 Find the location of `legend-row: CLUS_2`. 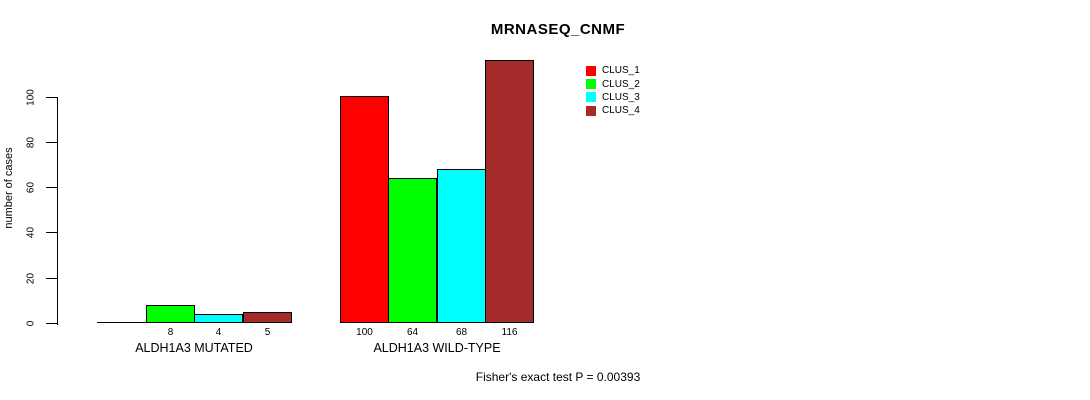

legend-row: CLUS_2 is located at coordinates (613, 83).